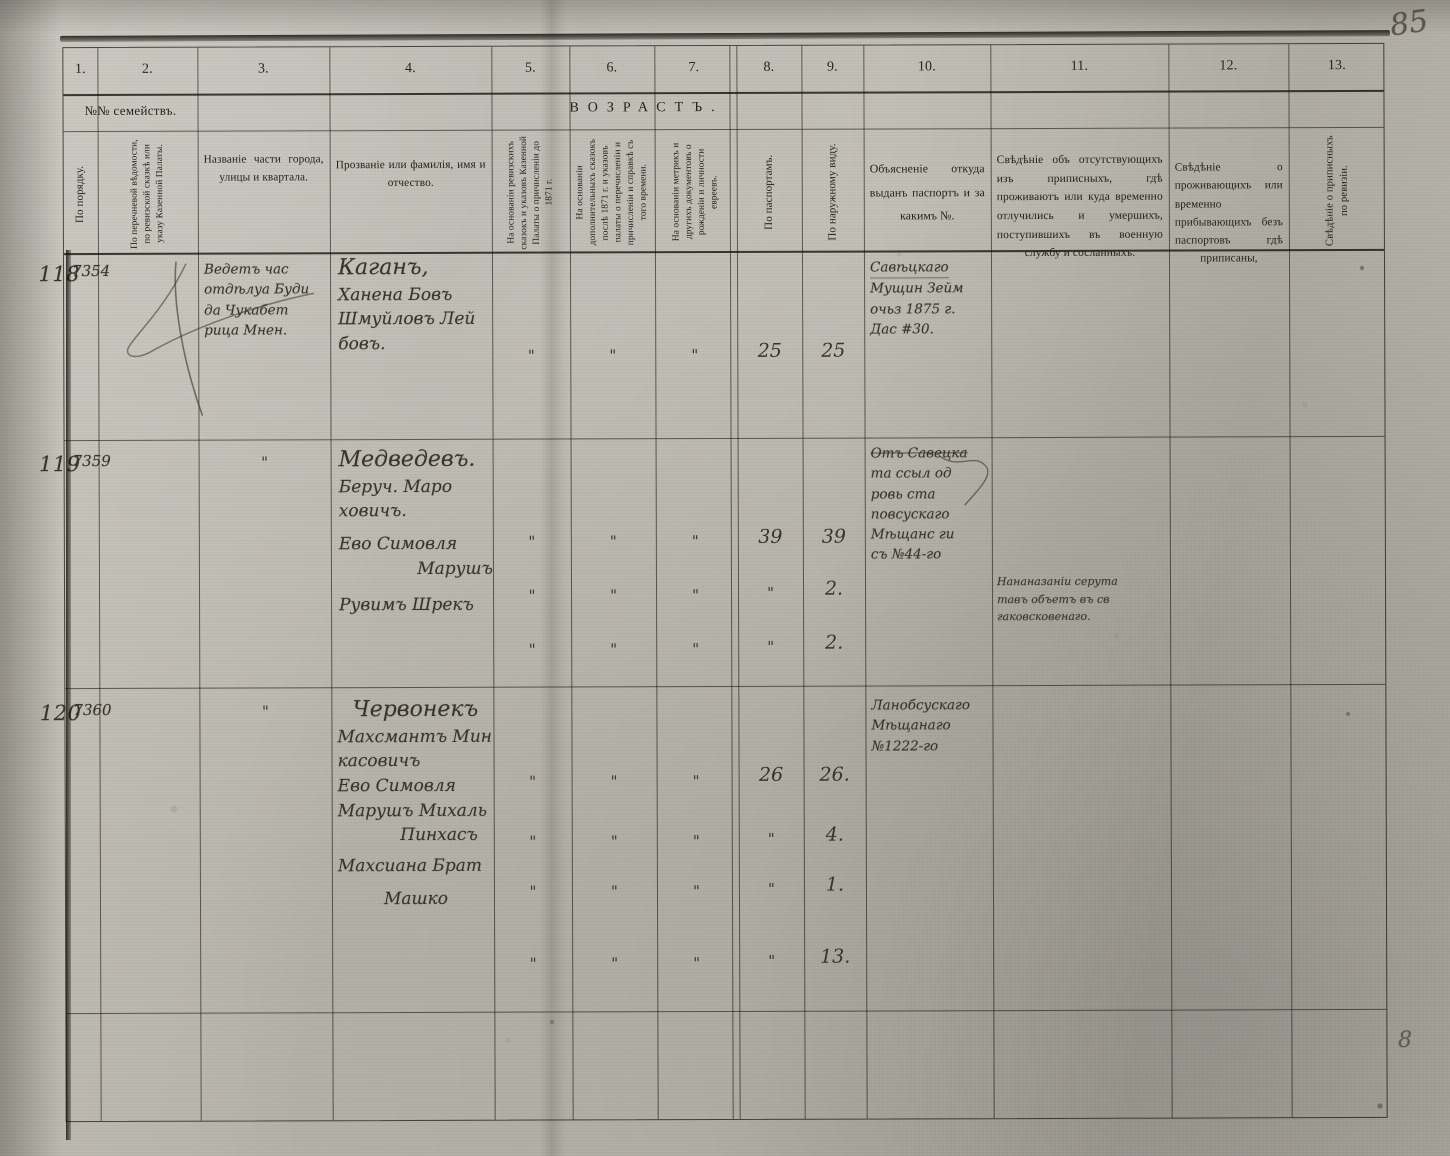 Image resolution: width=1450 pixels, height=1156 pixels. What do you see at coordinates (724, 438) in the screenshot?
I see `rule-row-118-bottom` at bounding box center [724, 438].